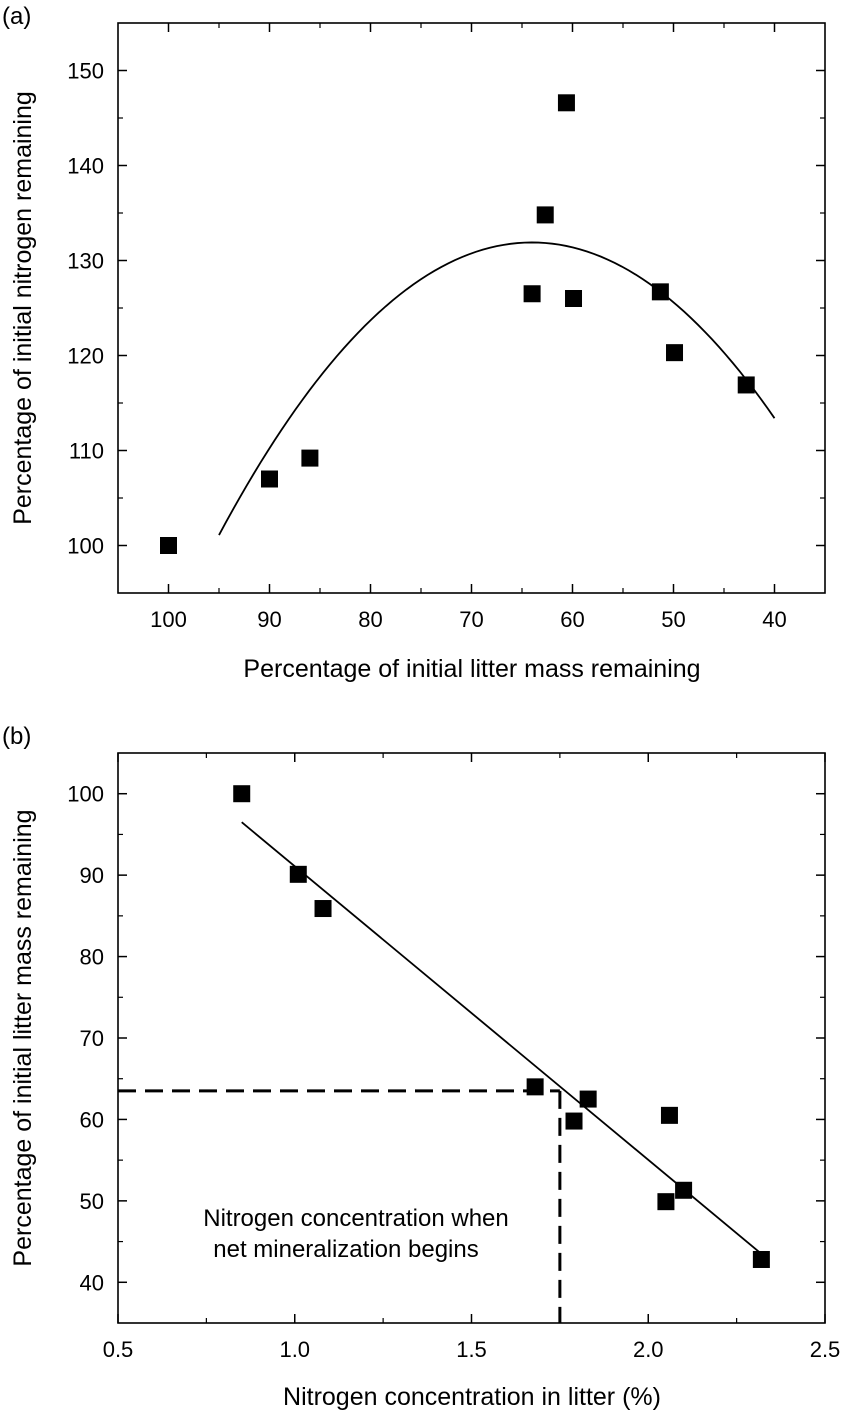 This screenshot has width=847, height=1412. Describe the element at coordinates (85, 356) in the screenshot. I see `y-tick-label-a: 120` at that location.